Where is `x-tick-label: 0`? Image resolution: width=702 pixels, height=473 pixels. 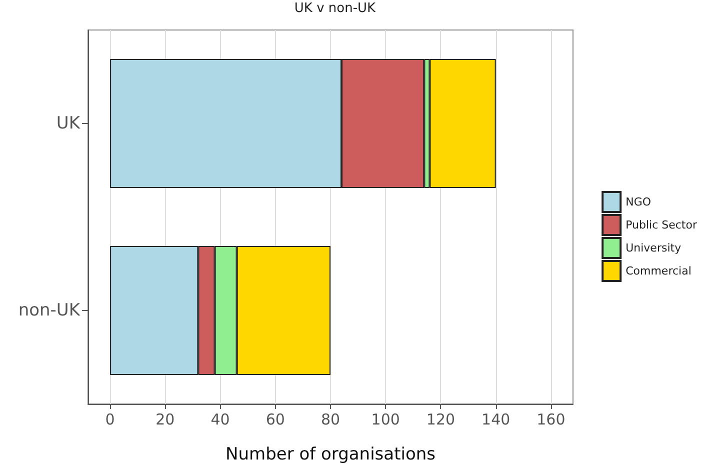
x-tick-label: 0 is located at coordinates (110, 419).